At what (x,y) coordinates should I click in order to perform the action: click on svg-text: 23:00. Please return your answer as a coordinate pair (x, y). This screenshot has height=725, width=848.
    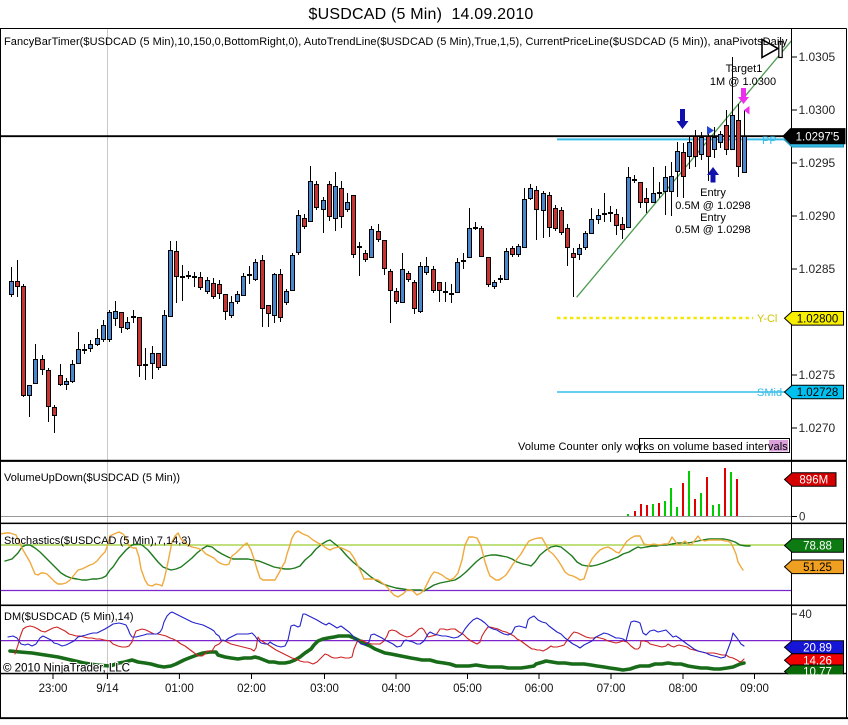
    Looking at the image, I should click on (53, 689).